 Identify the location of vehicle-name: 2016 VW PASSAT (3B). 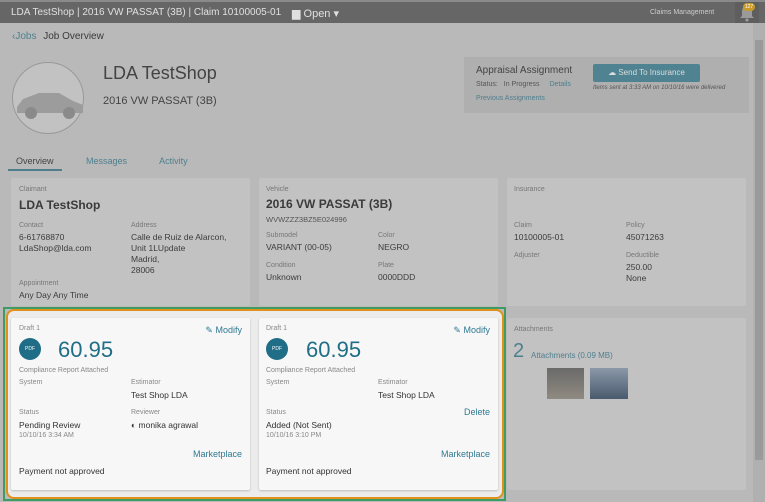
(160, 101).